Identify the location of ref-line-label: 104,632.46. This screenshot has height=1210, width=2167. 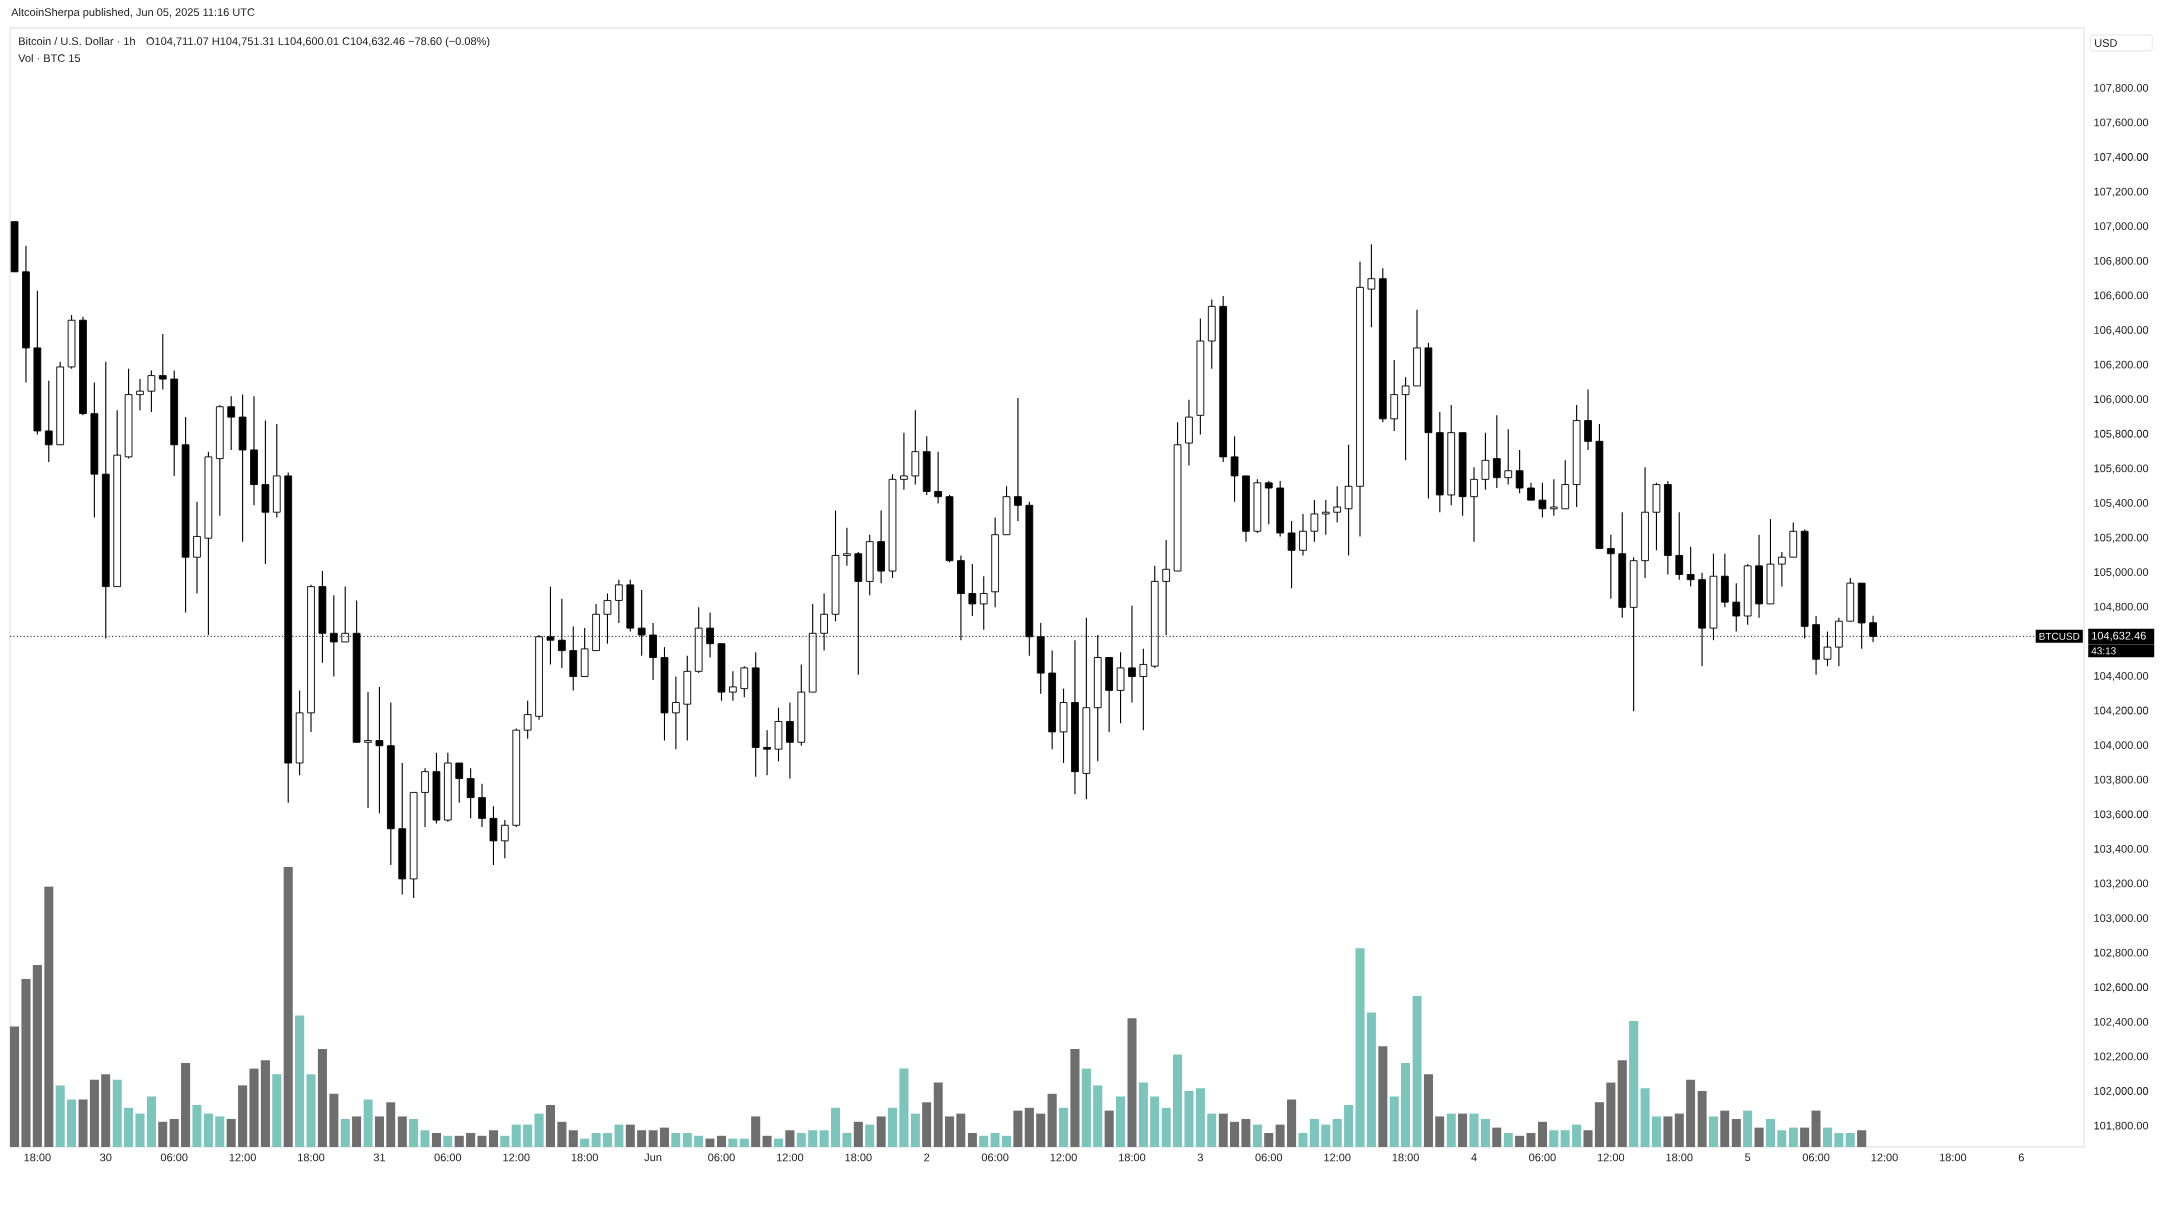
(2119, 636).